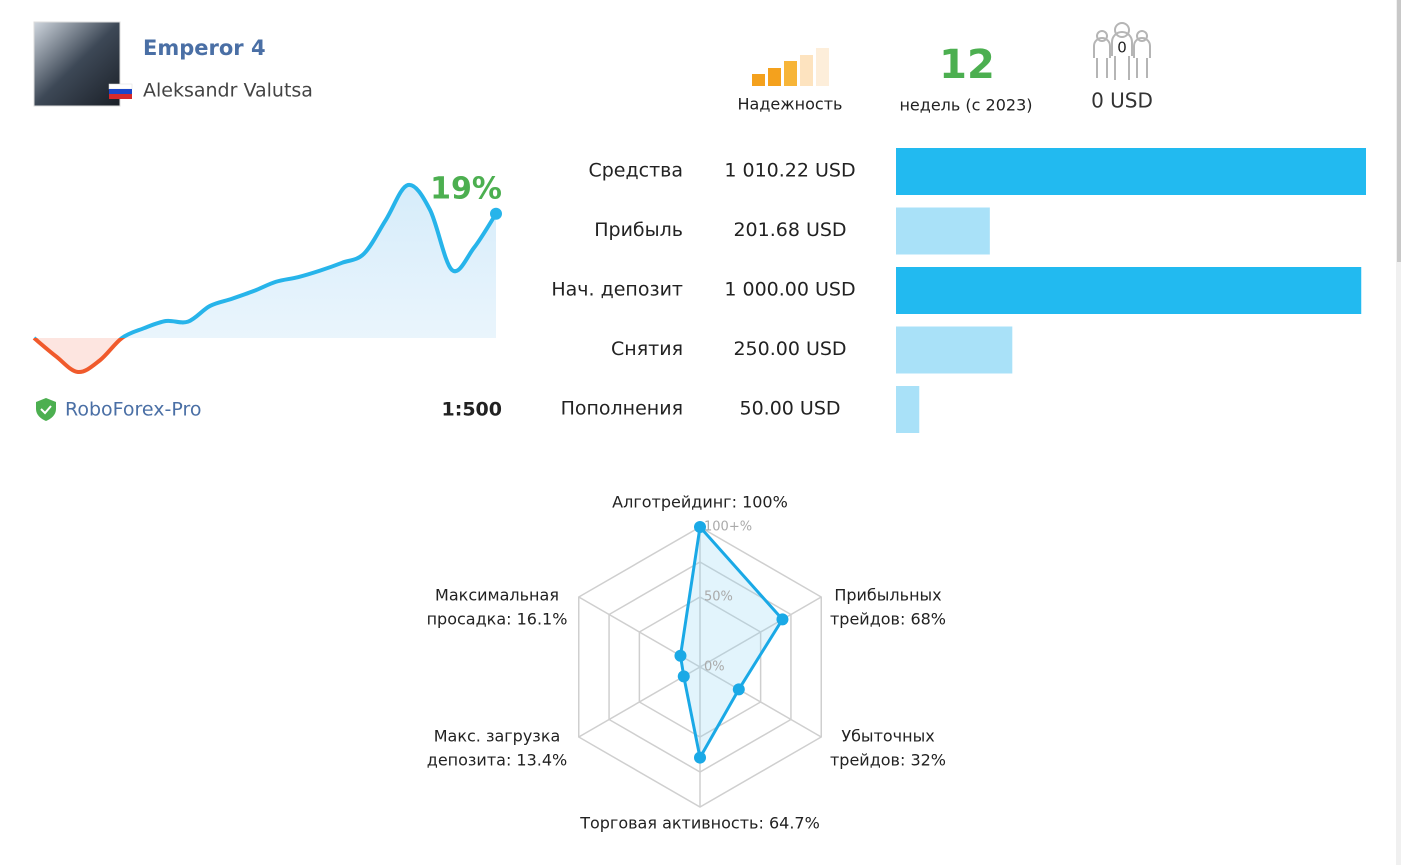 This screenshot has width=1401, height=865. Describe the element at coordinates (888, 760) in the screenshot. I see `radar-label: трейдов: 32%` at that location.